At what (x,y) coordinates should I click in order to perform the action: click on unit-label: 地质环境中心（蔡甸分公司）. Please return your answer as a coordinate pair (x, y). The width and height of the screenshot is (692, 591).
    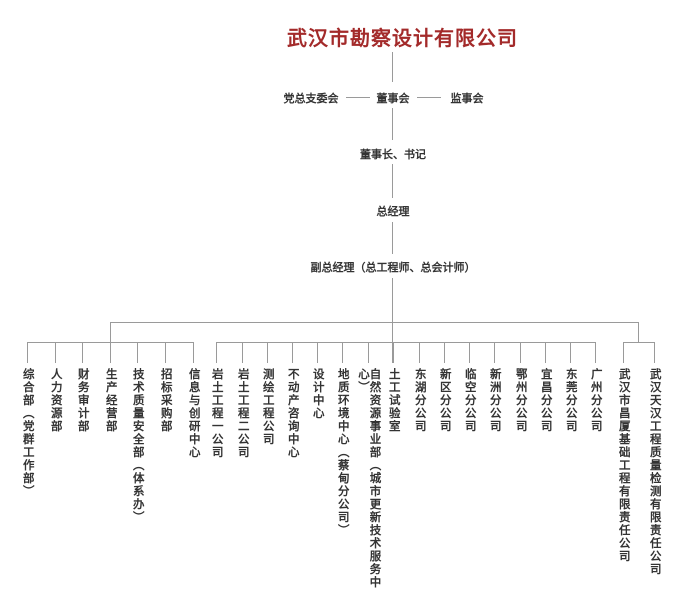
    Looking at the image, I should click on (343, 452).